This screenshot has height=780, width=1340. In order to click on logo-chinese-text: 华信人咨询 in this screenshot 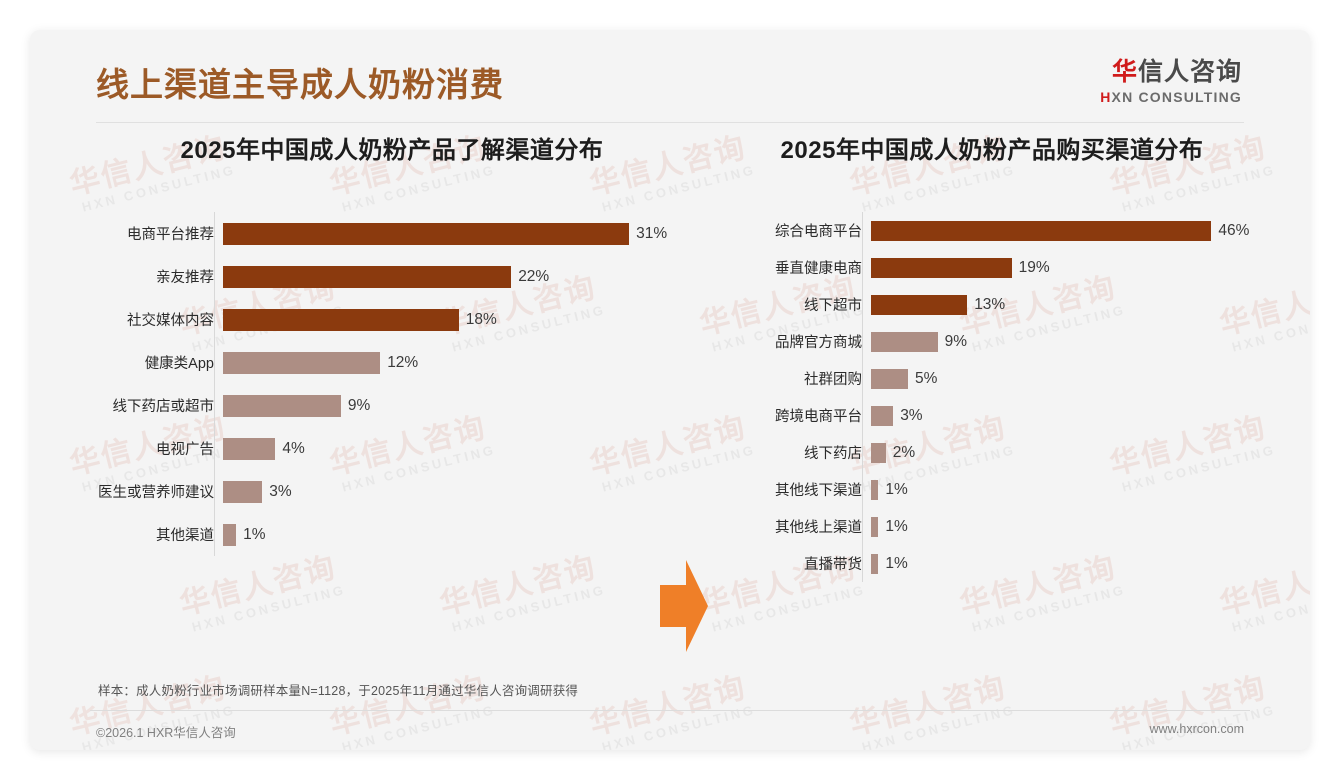, I will do `click(1171, 72)`.